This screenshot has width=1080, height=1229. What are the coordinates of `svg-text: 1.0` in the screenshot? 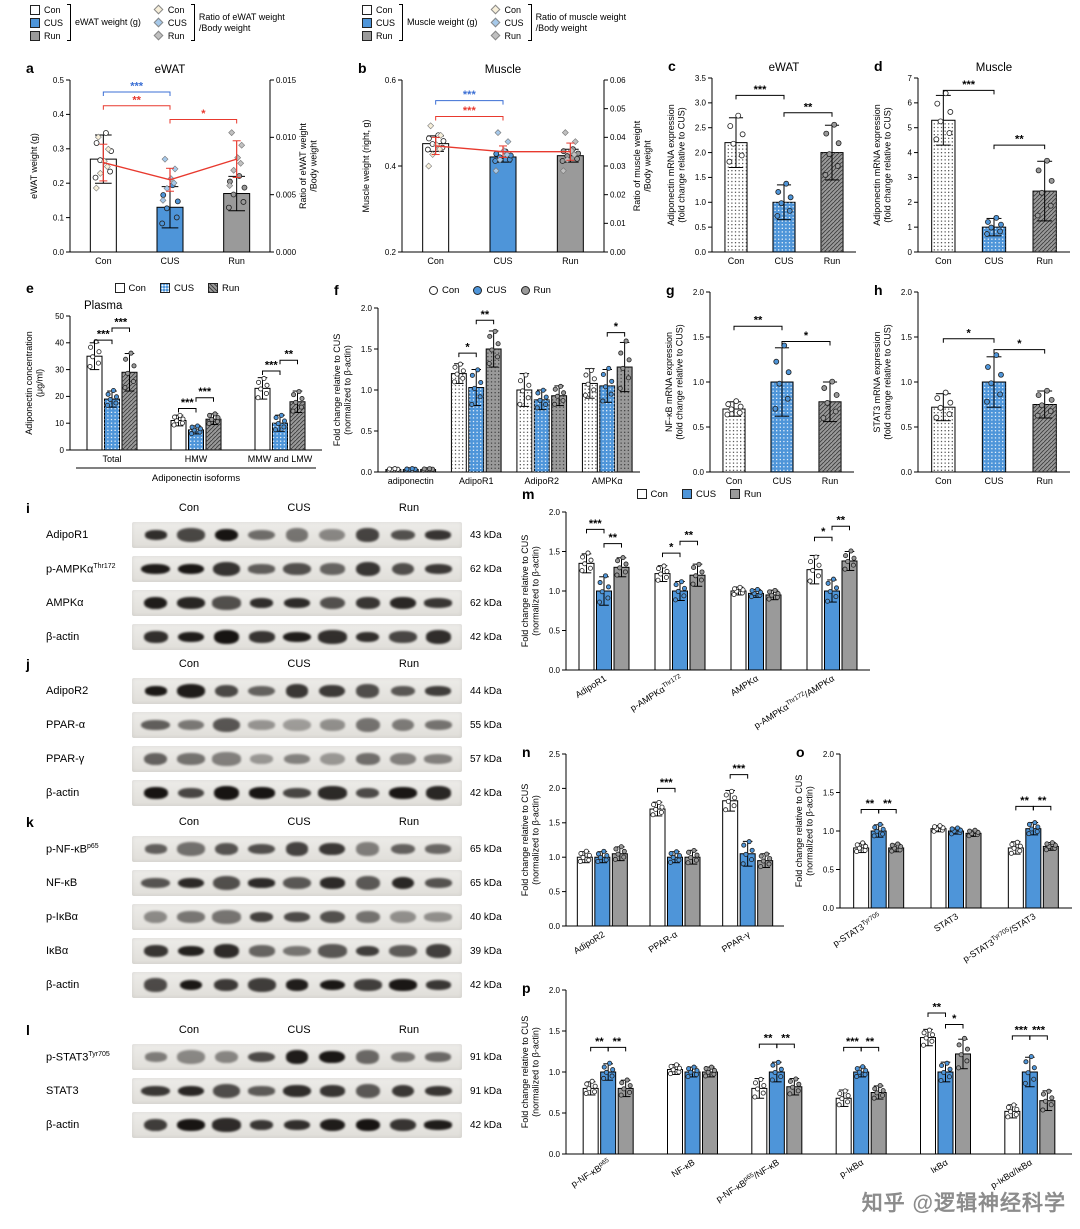 It's located at (367, 390).